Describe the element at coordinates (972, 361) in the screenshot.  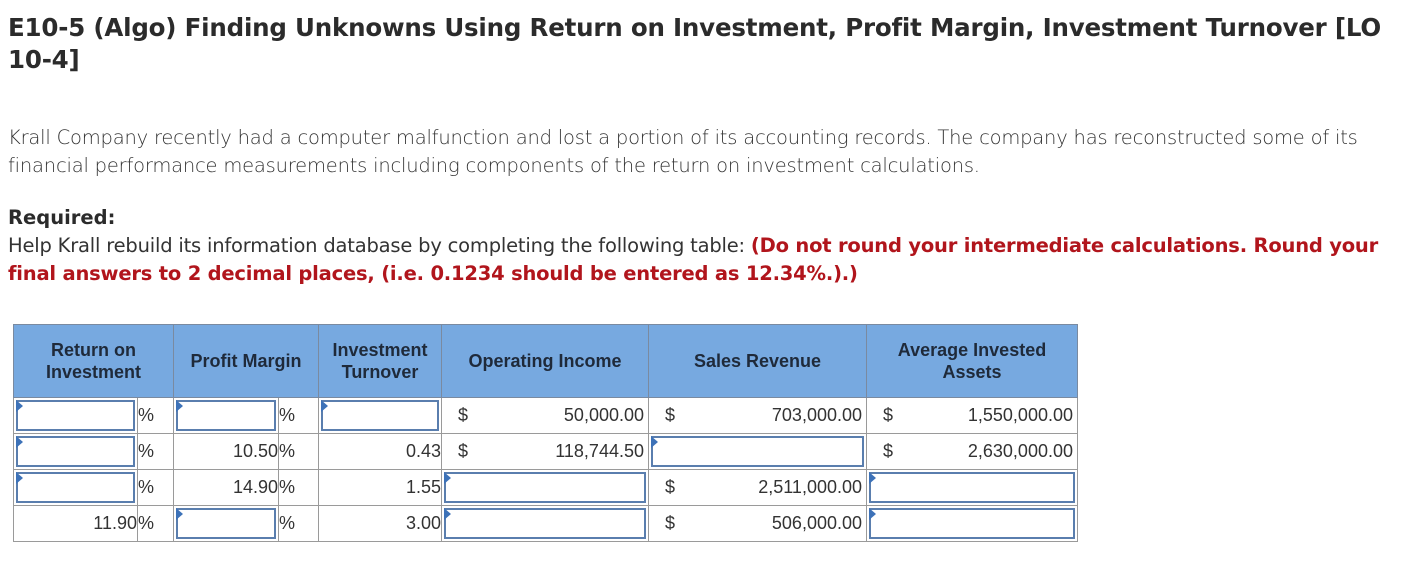
I see `header-average-invested-assets: Average Invested Assets` at that location.